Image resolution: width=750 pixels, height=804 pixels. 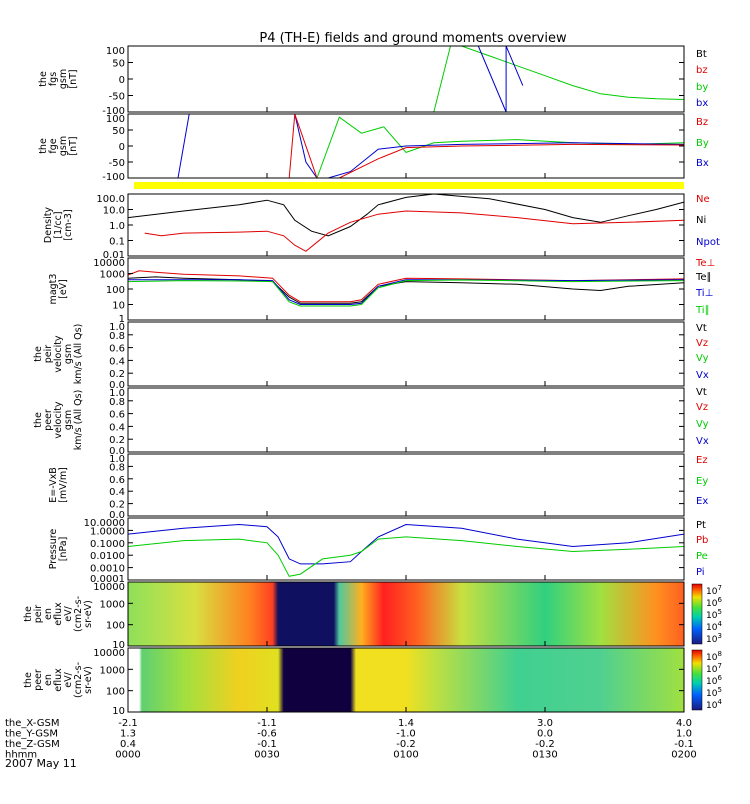 What do you see at coordinates (117, 242) in the screenshot?
I see `ytick-label: 0.1` at bounding box center [117, 242].